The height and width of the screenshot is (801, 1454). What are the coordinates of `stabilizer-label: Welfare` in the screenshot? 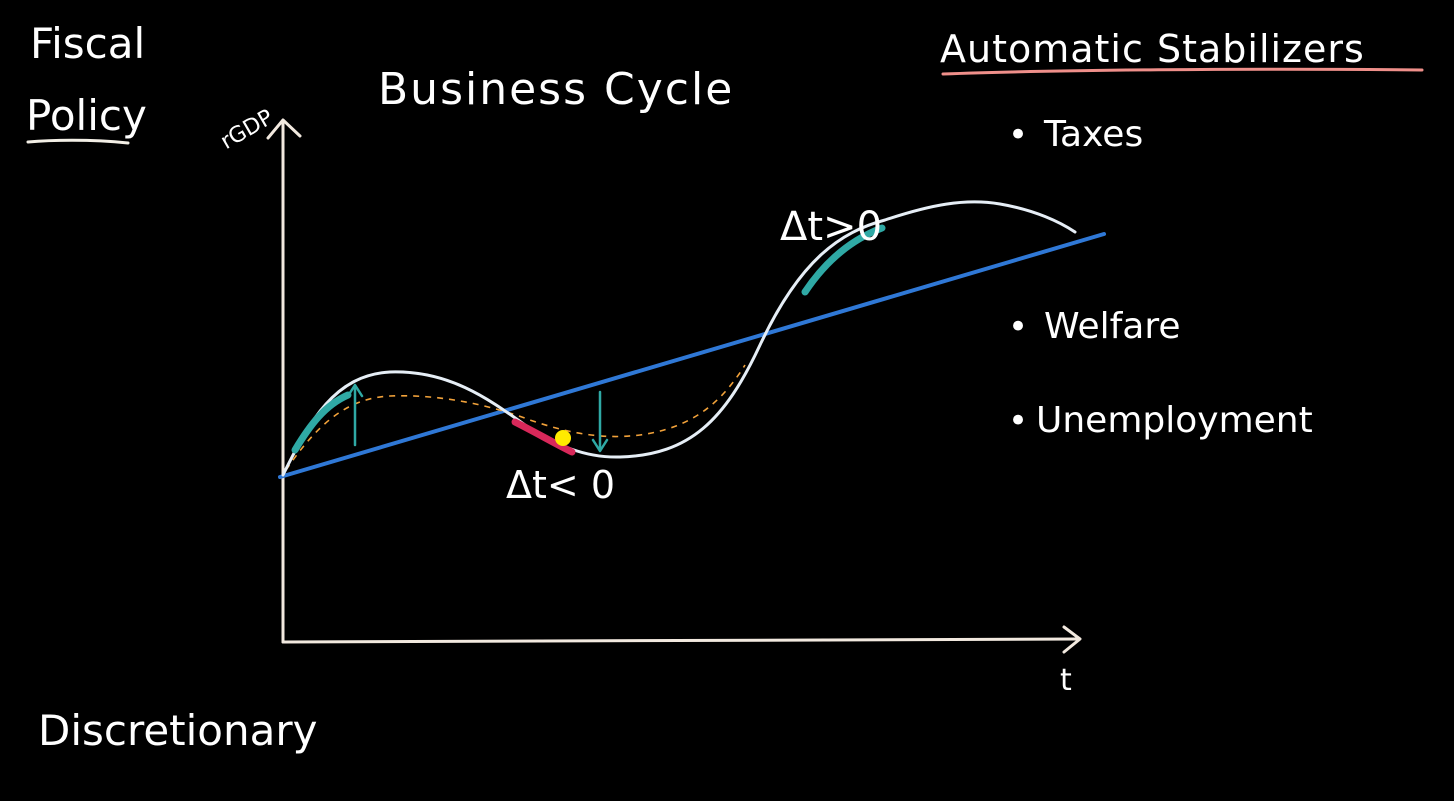 It's located at (1112, 326).